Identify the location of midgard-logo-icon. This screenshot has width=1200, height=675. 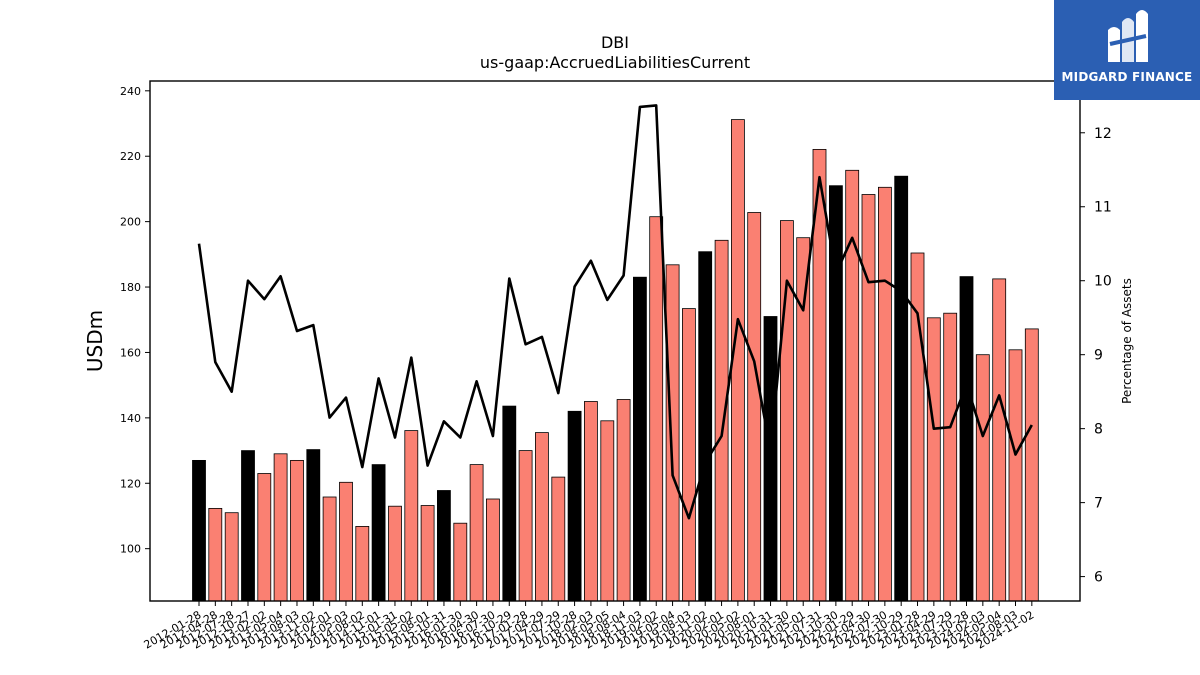
(1128, 36).